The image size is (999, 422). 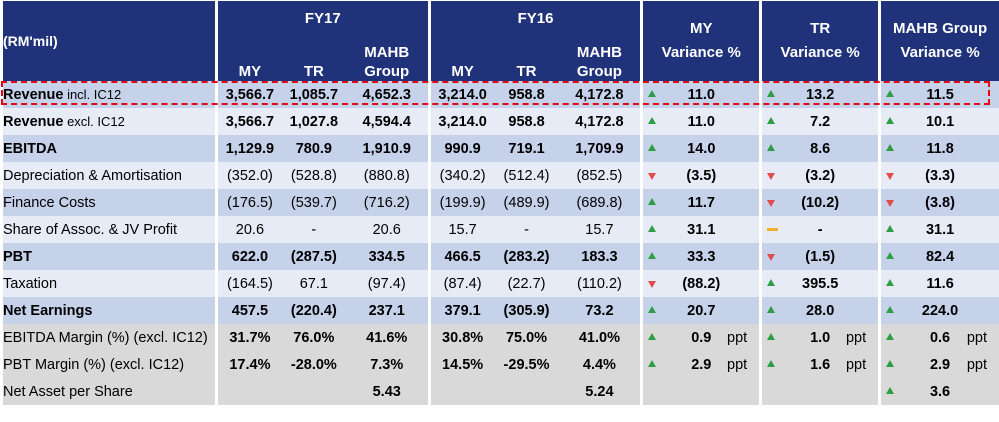 I want to click on variance-value: 3.6, so click(x=940, y=391).